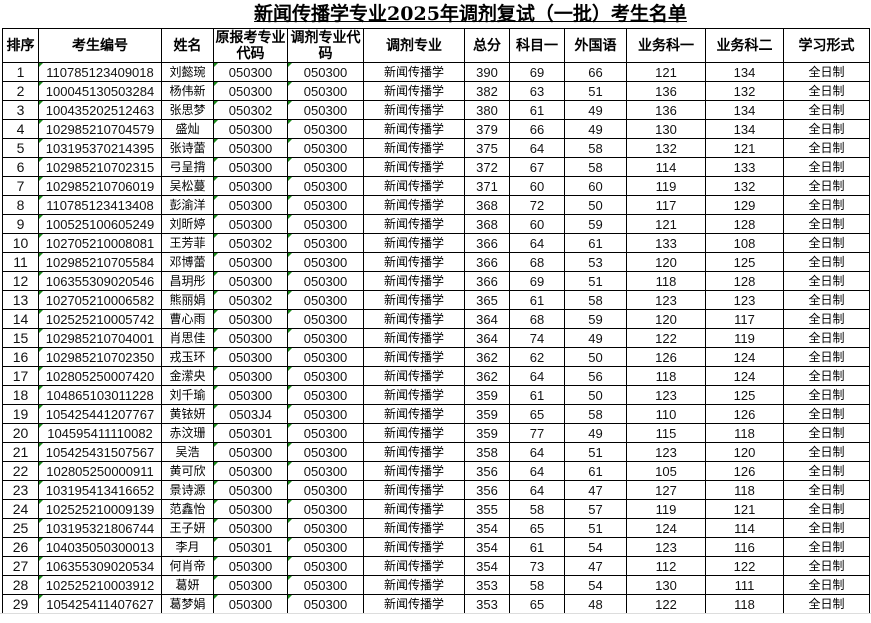 The image size is (871, 623). I want to click on rank-cell: 26, so click(20, 547).